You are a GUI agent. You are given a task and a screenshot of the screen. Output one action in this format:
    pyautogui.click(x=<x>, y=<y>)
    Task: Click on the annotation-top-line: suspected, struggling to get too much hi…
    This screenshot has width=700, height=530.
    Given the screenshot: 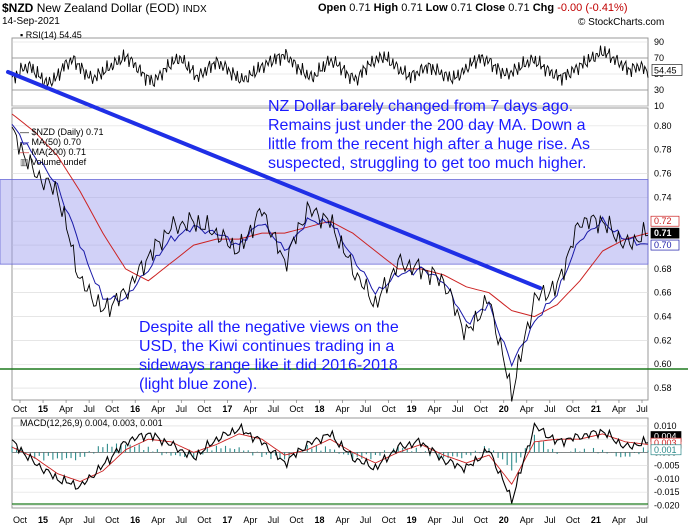 What is the action you would take?
    pyautogui.click(x=427, y=163)
    